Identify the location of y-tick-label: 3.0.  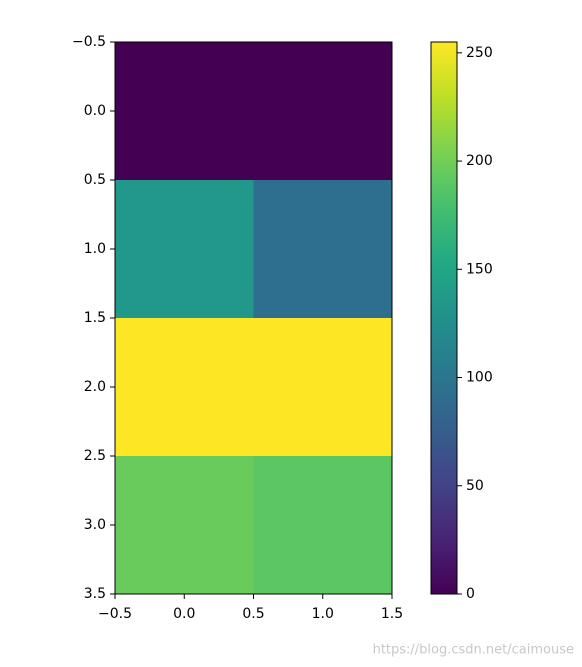
(95, 525).